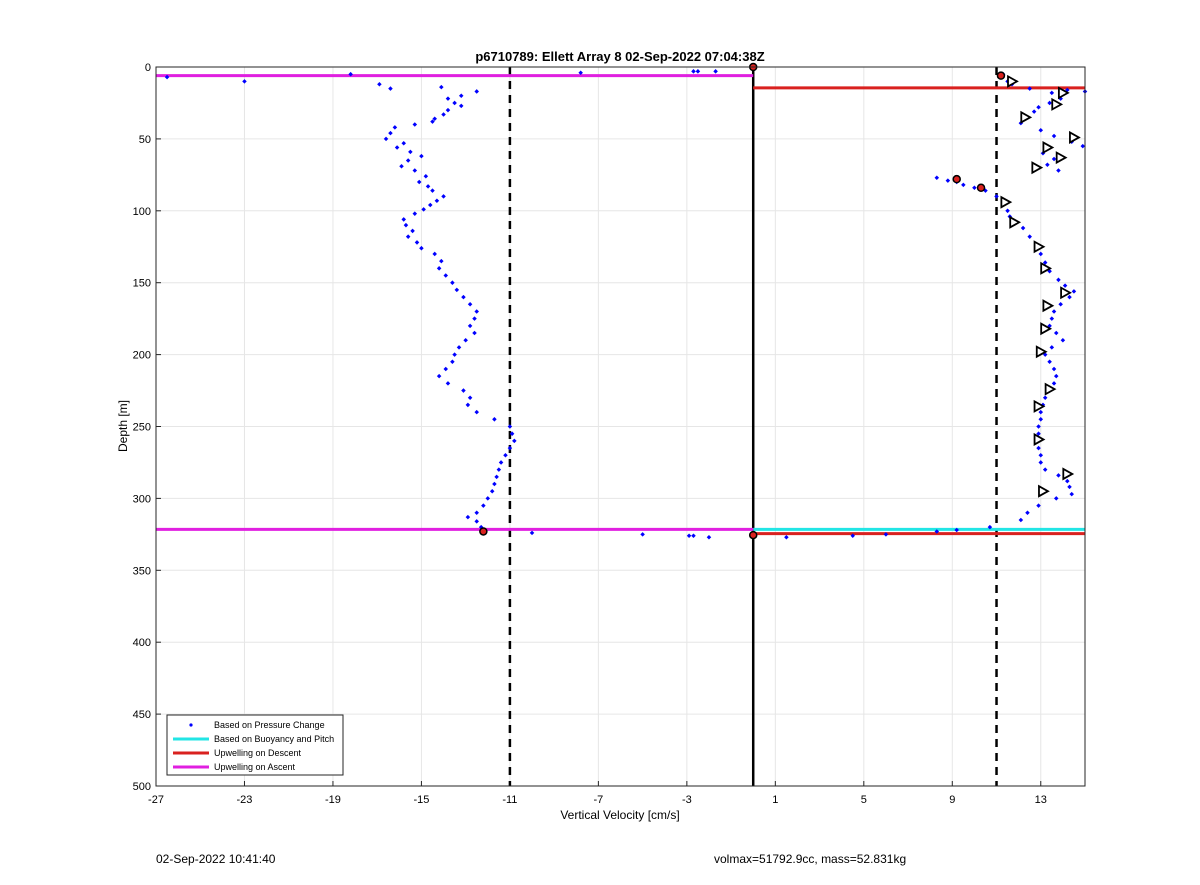 The width and height of the screenshot is (1200, 885). I want to click on x-tick-label: 5, so click(864, 800).